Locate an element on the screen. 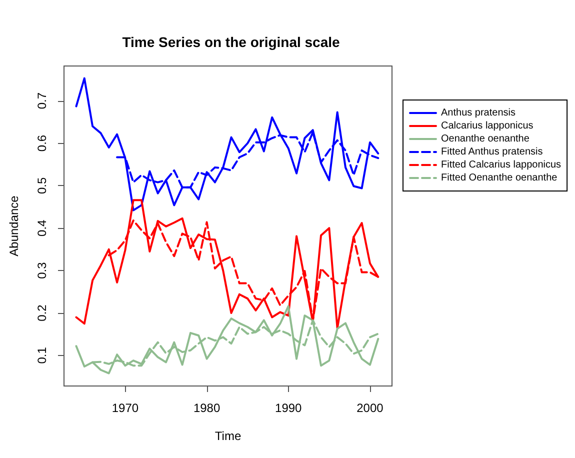  x-tick-label: 1980 is located at coordinates (206, 408).